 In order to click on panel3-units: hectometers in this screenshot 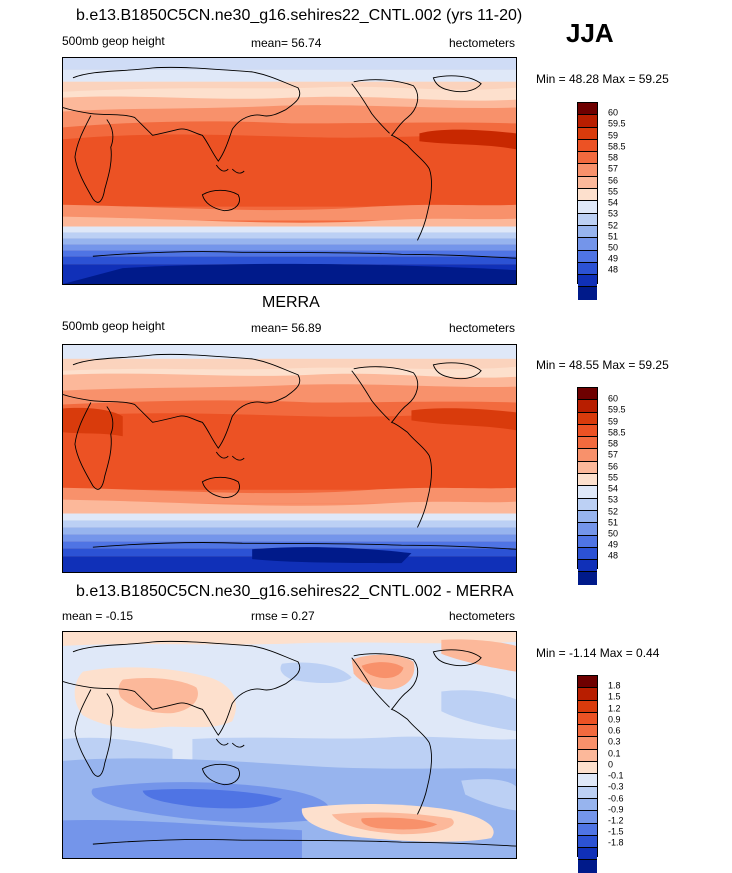, I will do `click(482, 616)`.